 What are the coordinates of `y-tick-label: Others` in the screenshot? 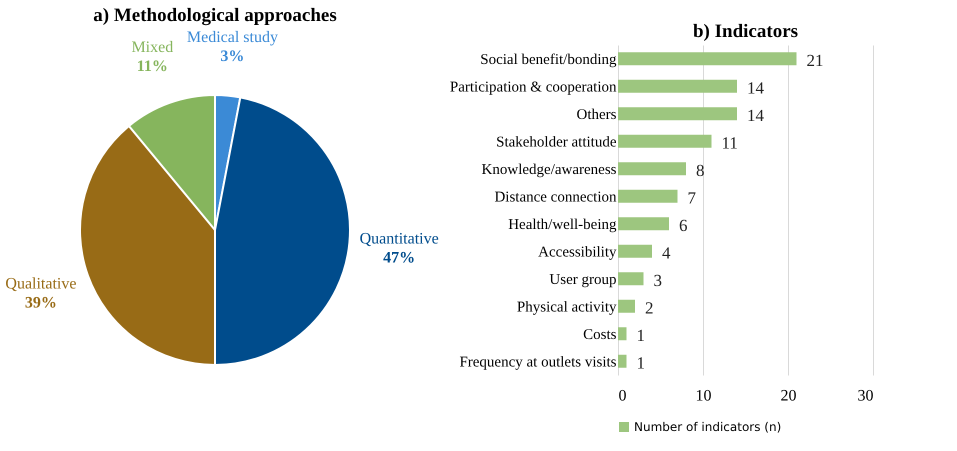 It's located at (596, 114).